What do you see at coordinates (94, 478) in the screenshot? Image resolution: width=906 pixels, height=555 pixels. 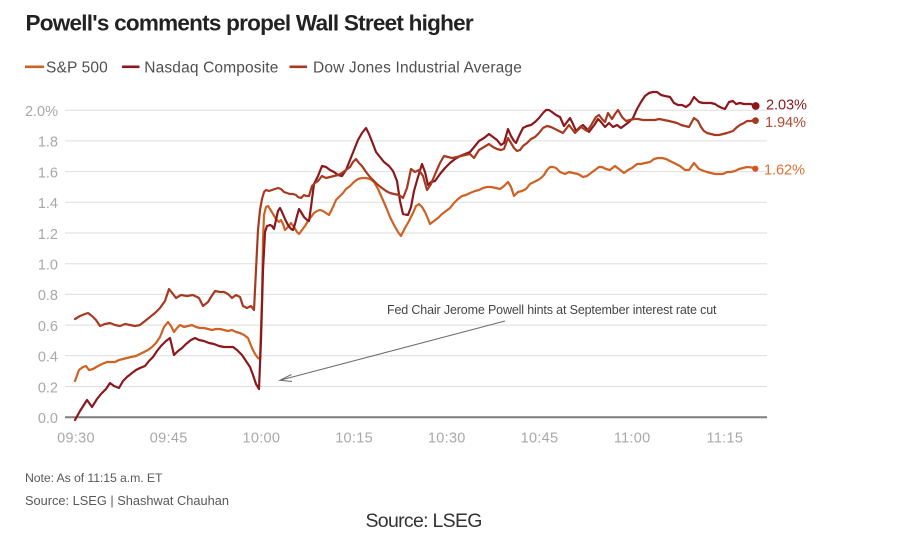 I see `svg-text: Note: As of 11:15 a.m. ET` at bounding box center [94, 478].